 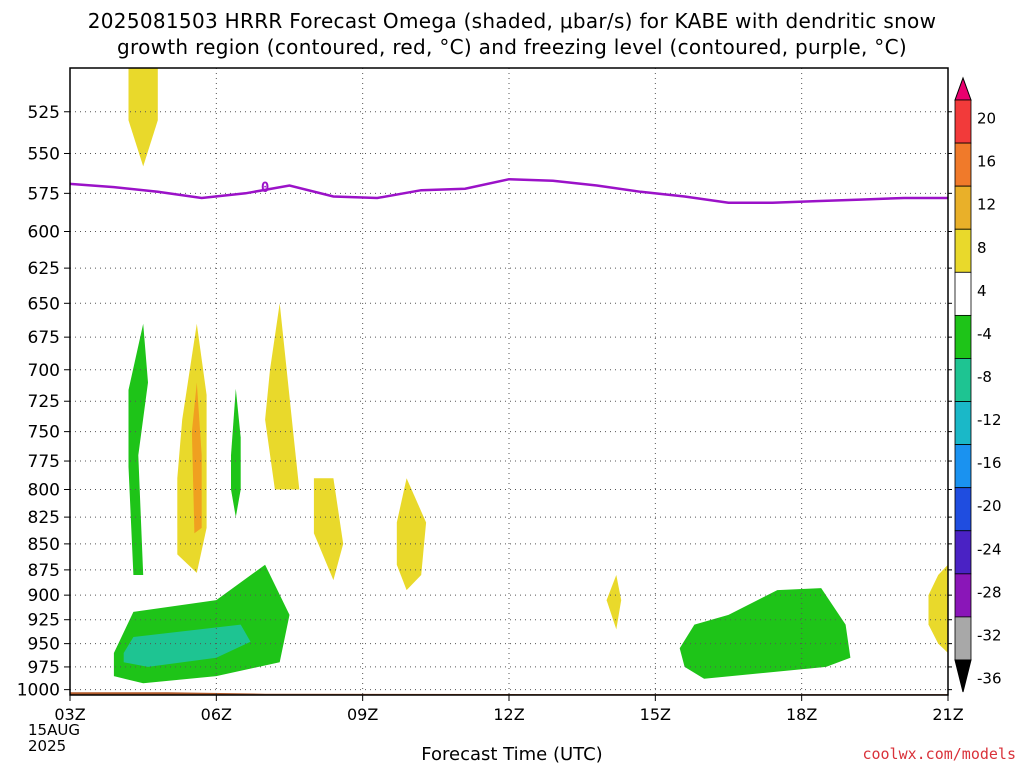 I want to click on freezing-level-label: 0, so click(x=265, y=188).